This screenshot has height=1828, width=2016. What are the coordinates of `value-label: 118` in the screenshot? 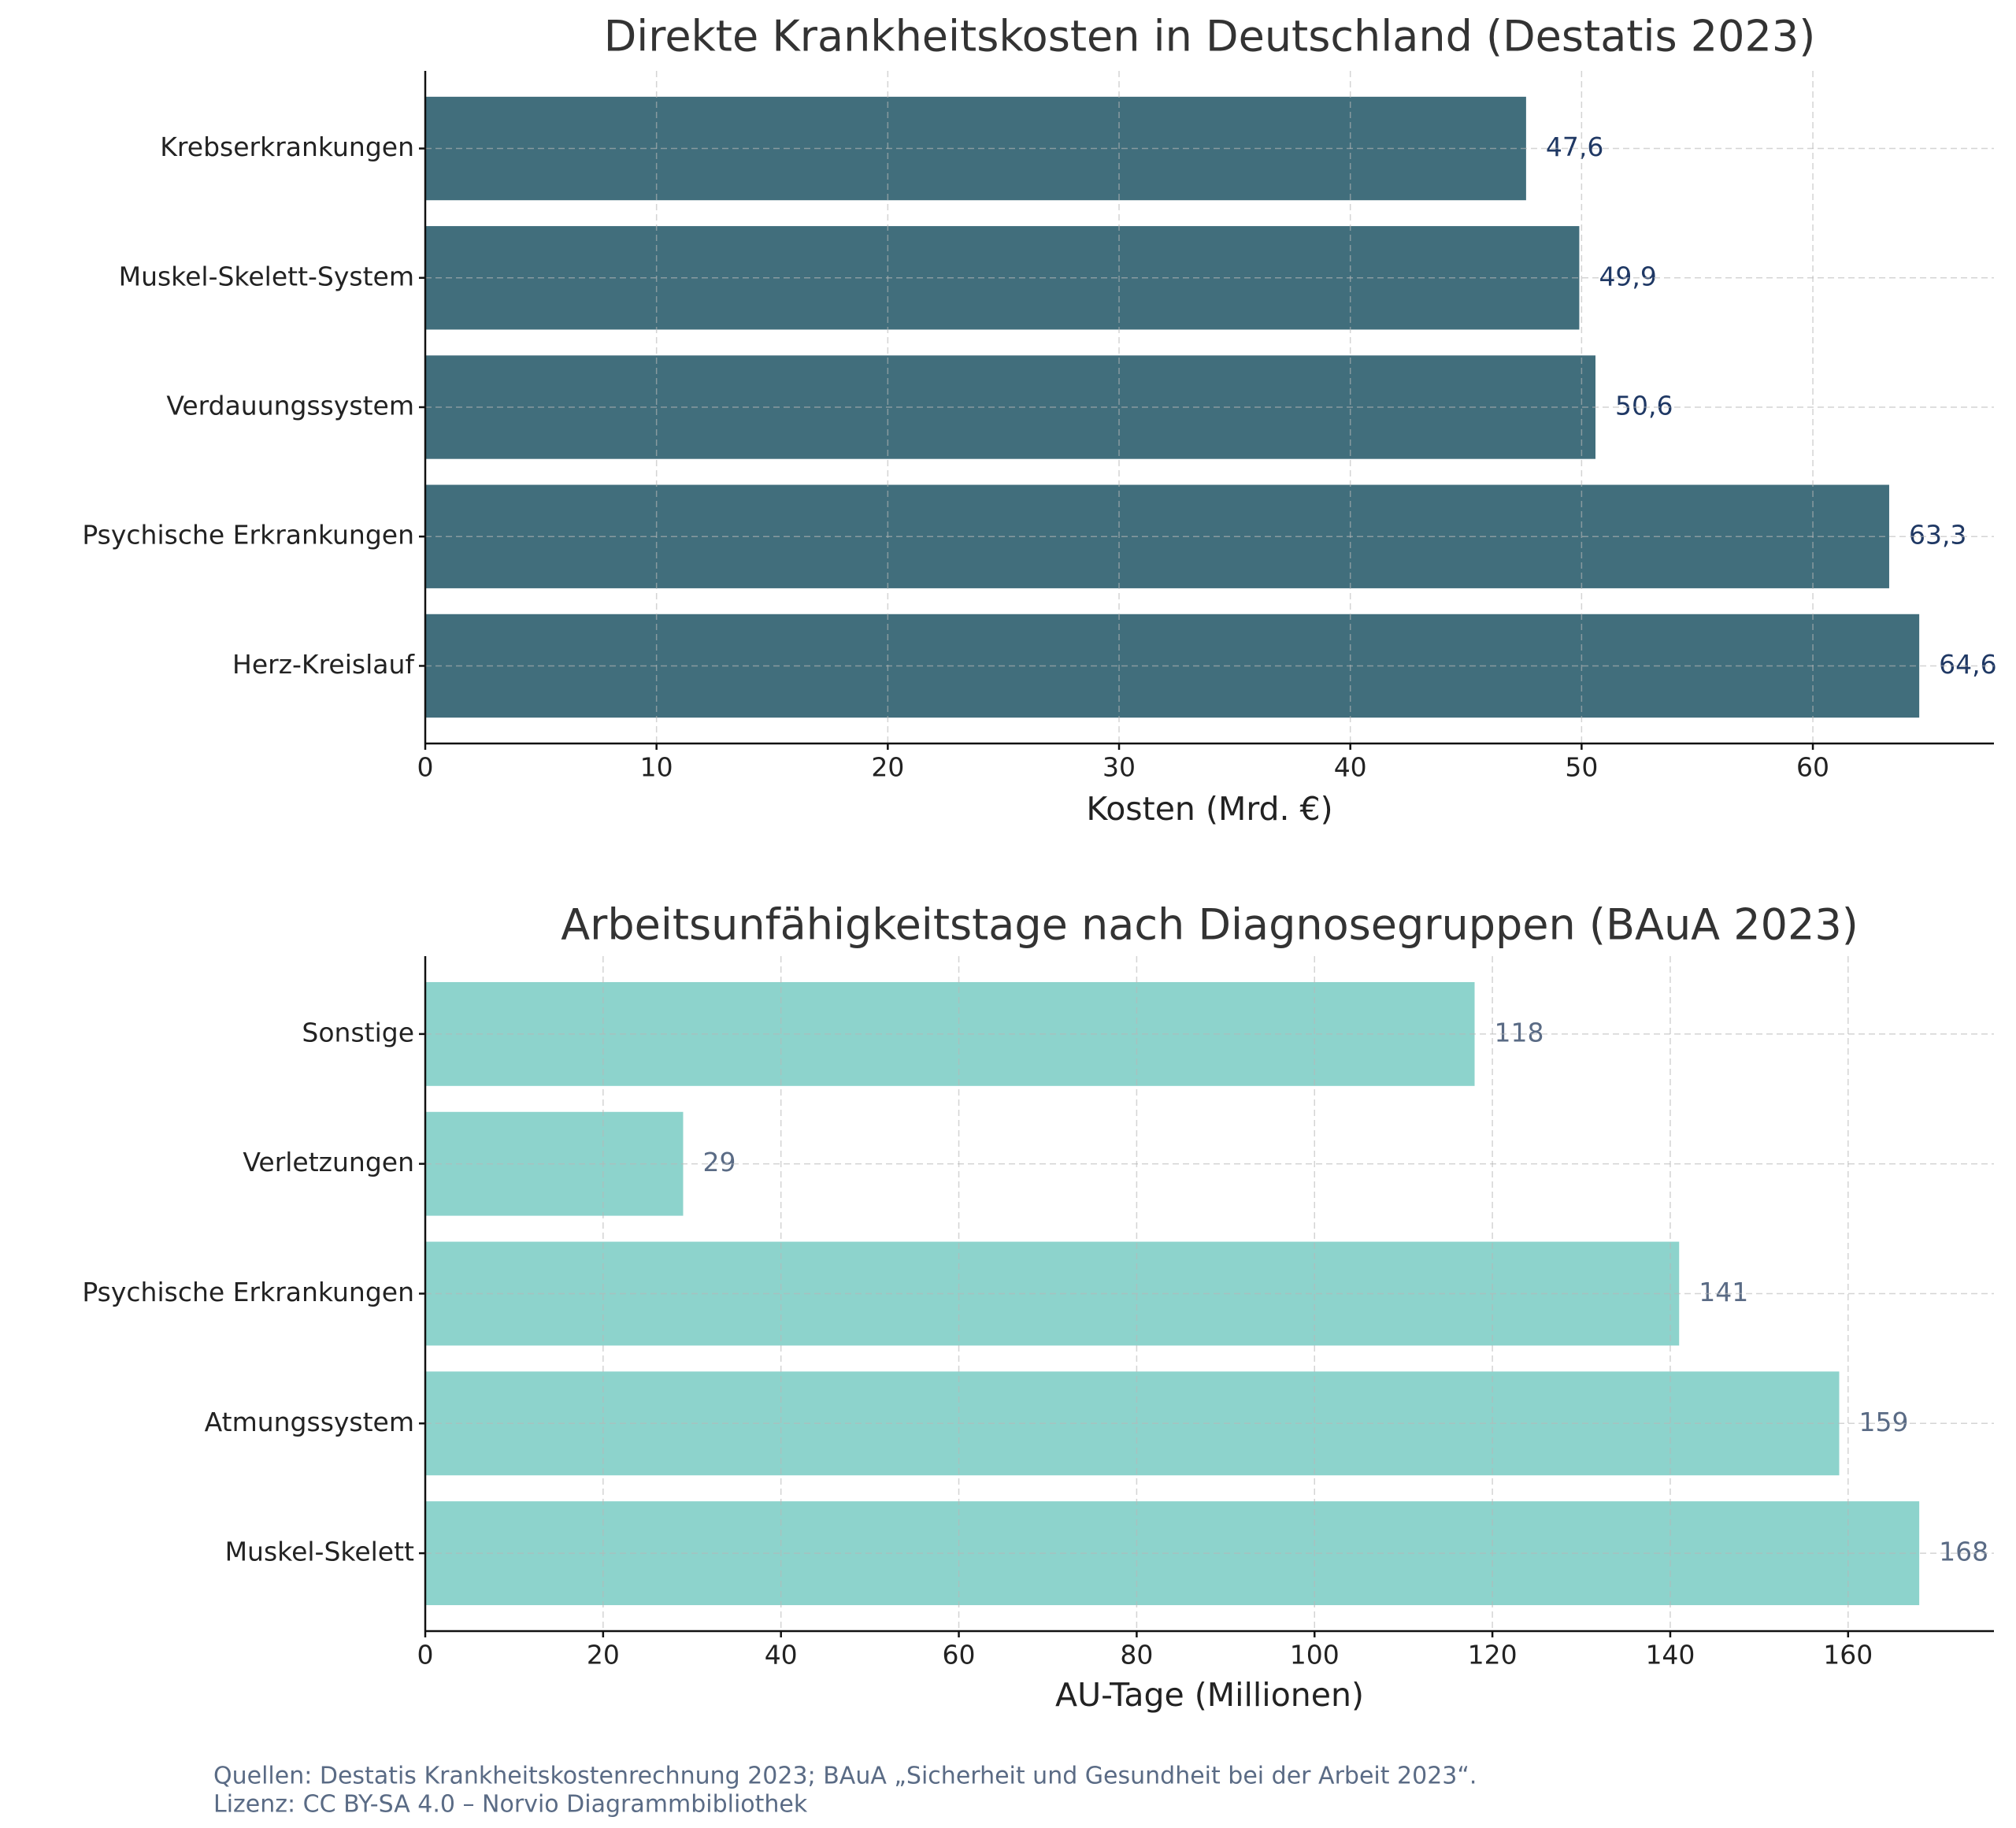 It's located at (1519, 1032).